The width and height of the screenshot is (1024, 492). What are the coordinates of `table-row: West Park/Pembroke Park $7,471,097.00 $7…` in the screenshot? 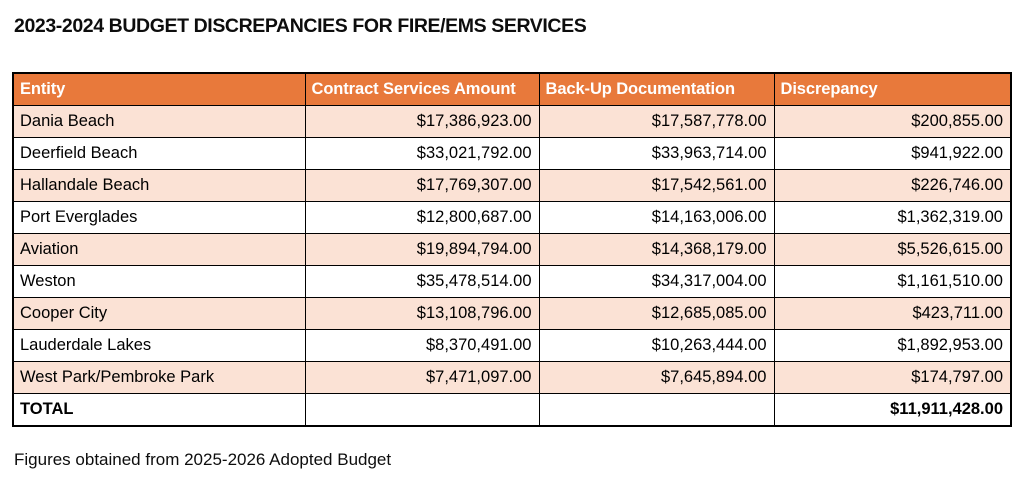 It's located at (512, 377).